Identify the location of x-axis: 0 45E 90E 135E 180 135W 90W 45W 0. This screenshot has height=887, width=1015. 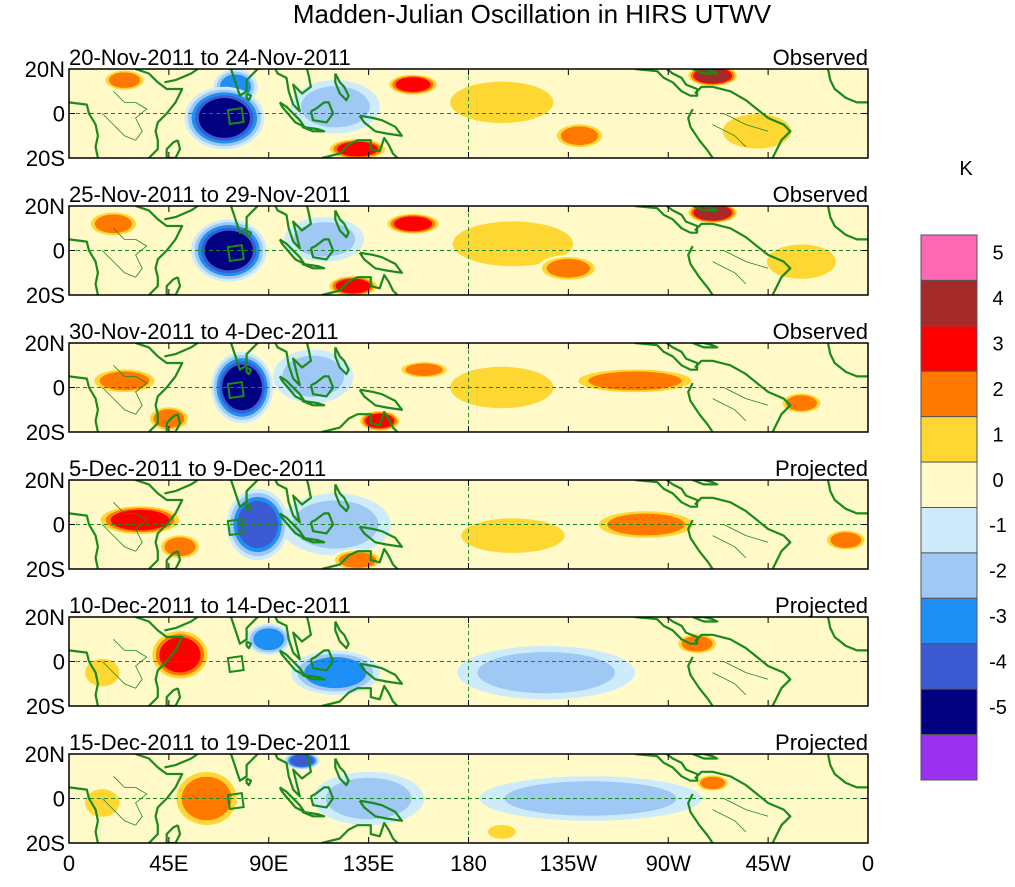
(468, 863).